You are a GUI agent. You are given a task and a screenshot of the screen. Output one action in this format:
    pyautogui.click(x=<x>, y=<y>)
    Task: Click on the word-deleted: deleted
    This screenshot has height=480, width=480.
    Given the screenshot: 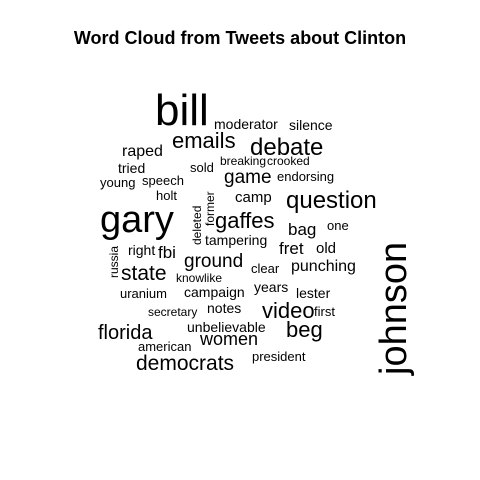 What is the action you would take?
    pyautogui.click(x=197, y=225)
    